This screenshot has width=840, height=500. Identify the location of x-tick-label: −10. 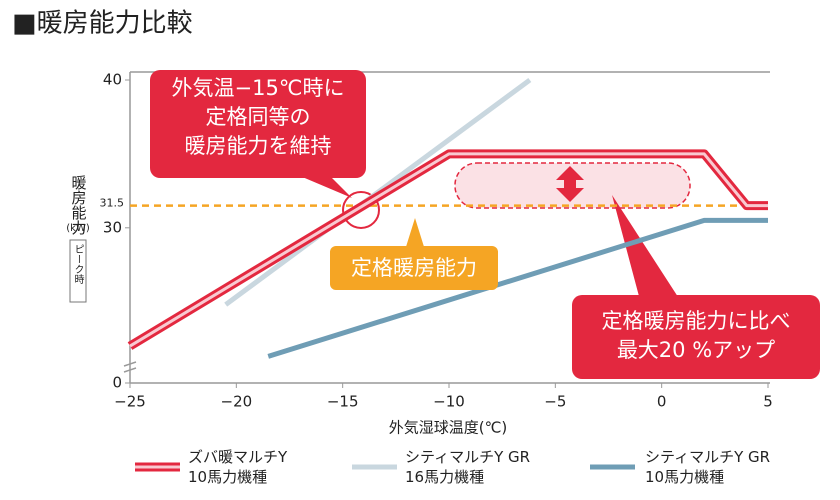
(449, 402).